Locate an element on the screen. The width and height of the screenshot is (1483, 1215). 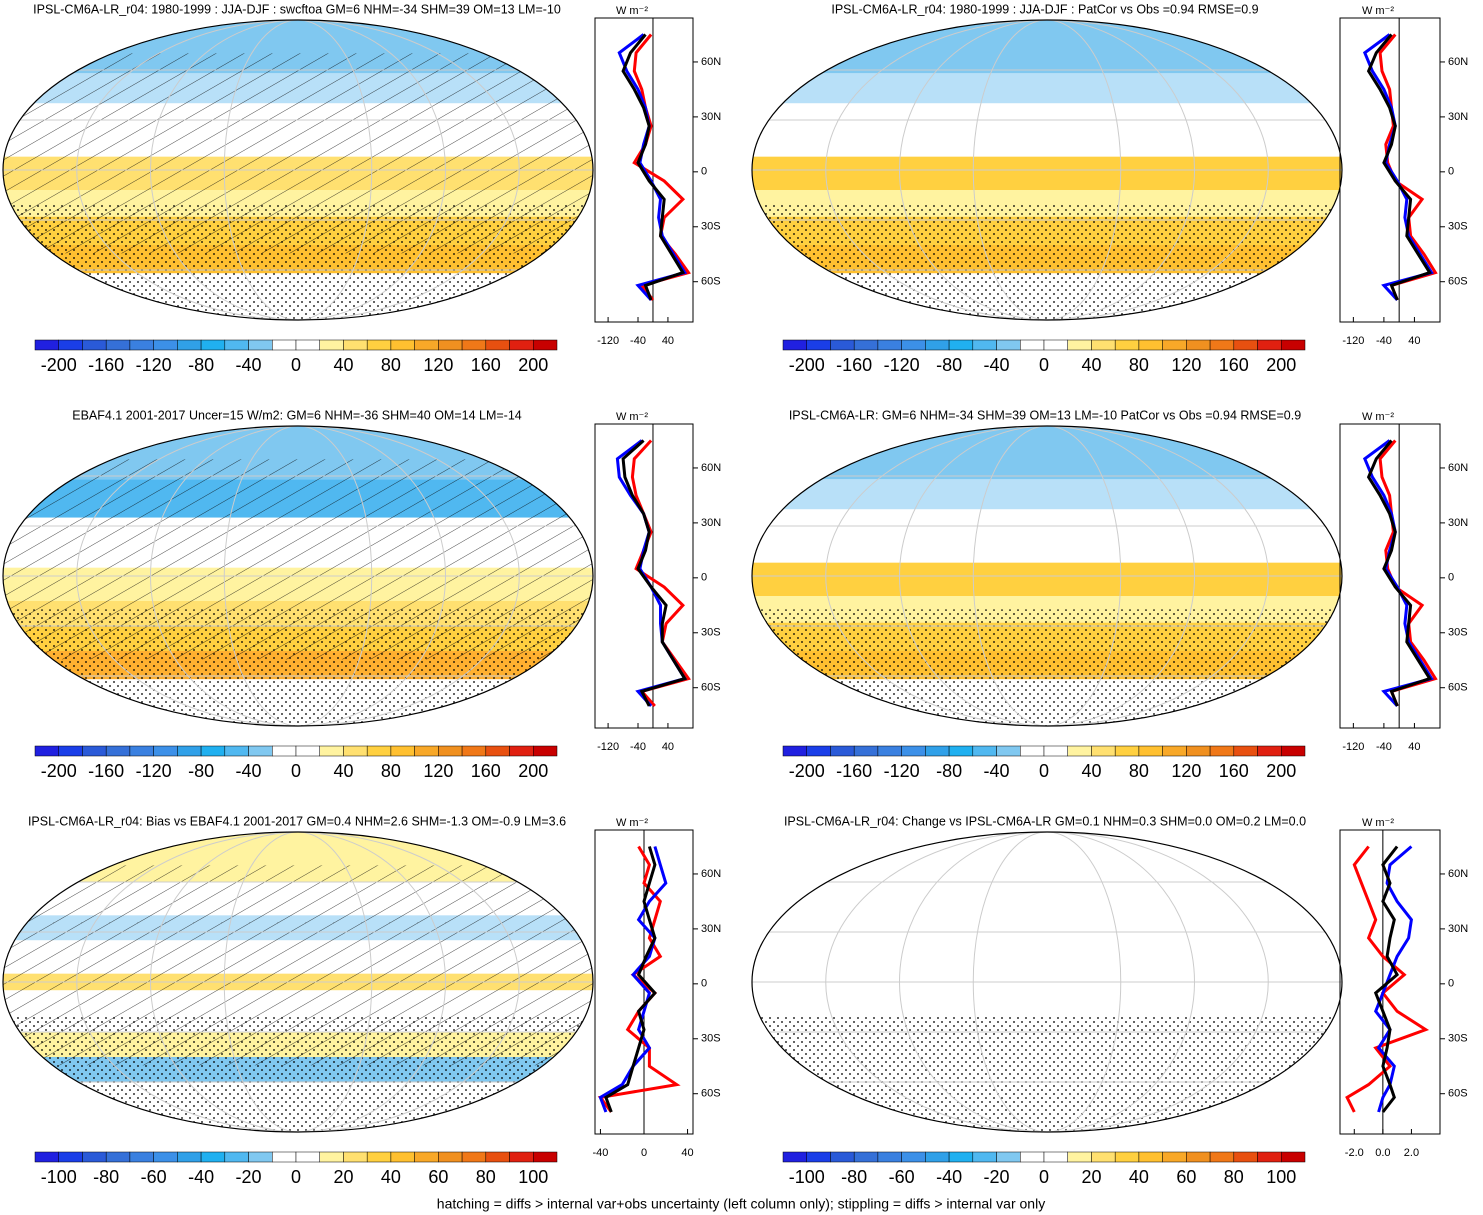
colorbar-label: 100 is located at coordinates (533, 1177).